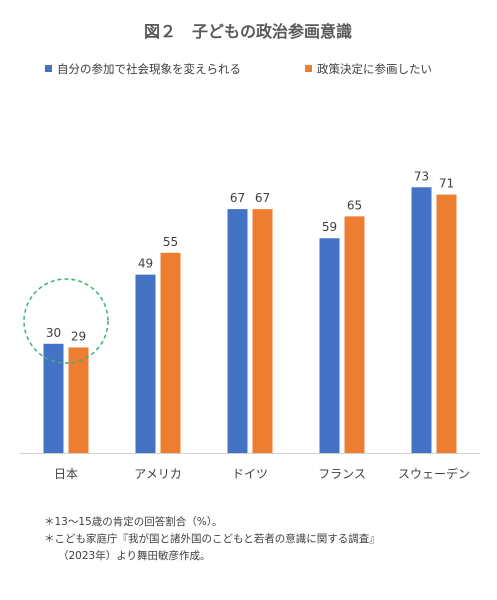  Describe the element at coordinates (434, 473) in the screenshot. I see `x-tick-label-5: スウェーデン` at that location.